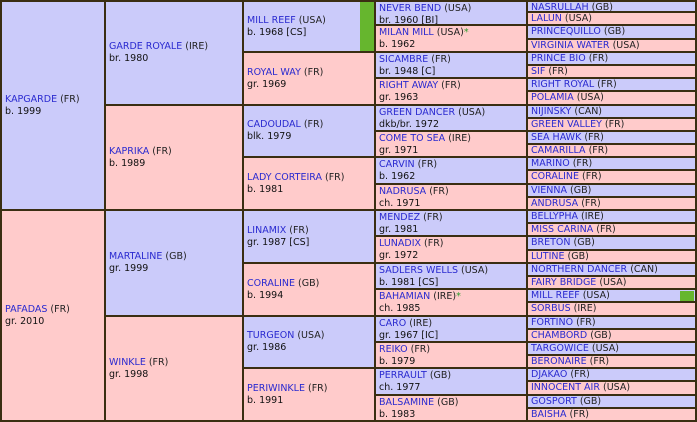 This screenshot has width=697, height=422. Describe the element at coordinates (451, 244) in the screenshot. I see `horse-line: LUNADIX (FR)` at that location.